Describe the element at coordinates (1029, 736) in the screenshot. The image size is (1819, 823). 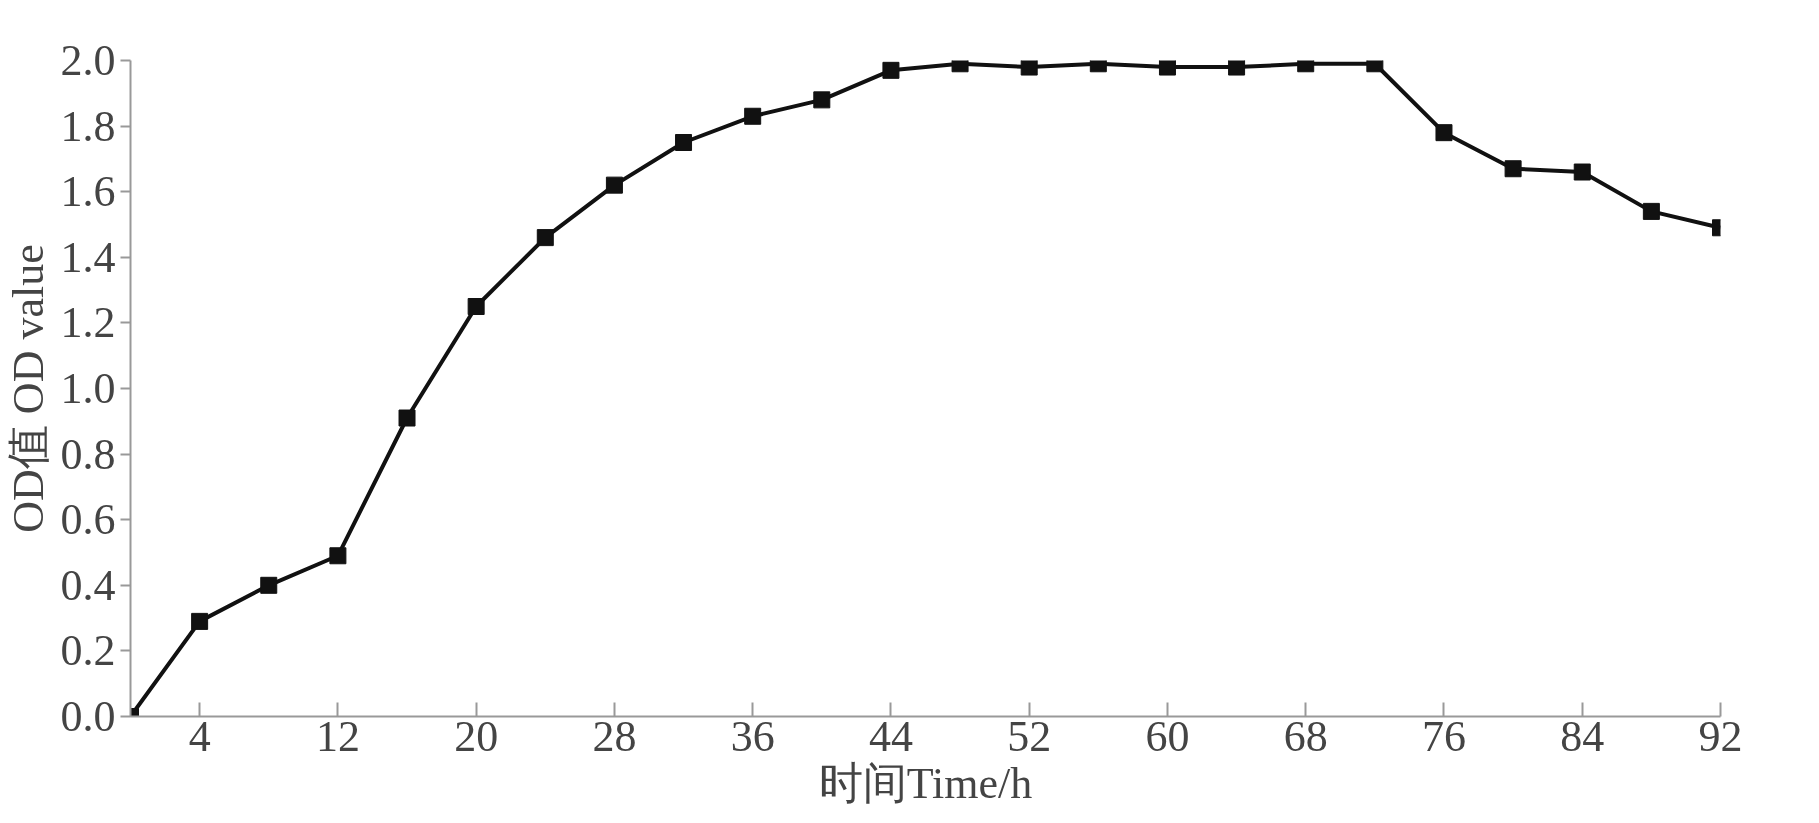
I see `x-tick-label: 52` at that location.